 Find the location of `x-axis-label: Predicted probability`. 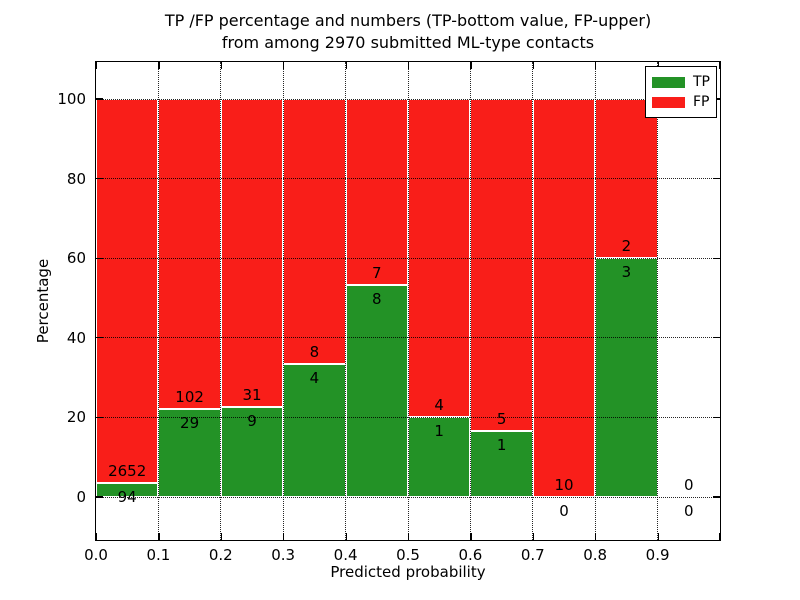

x-axis-label: Predicted probability is located at coordinates (408, 572).